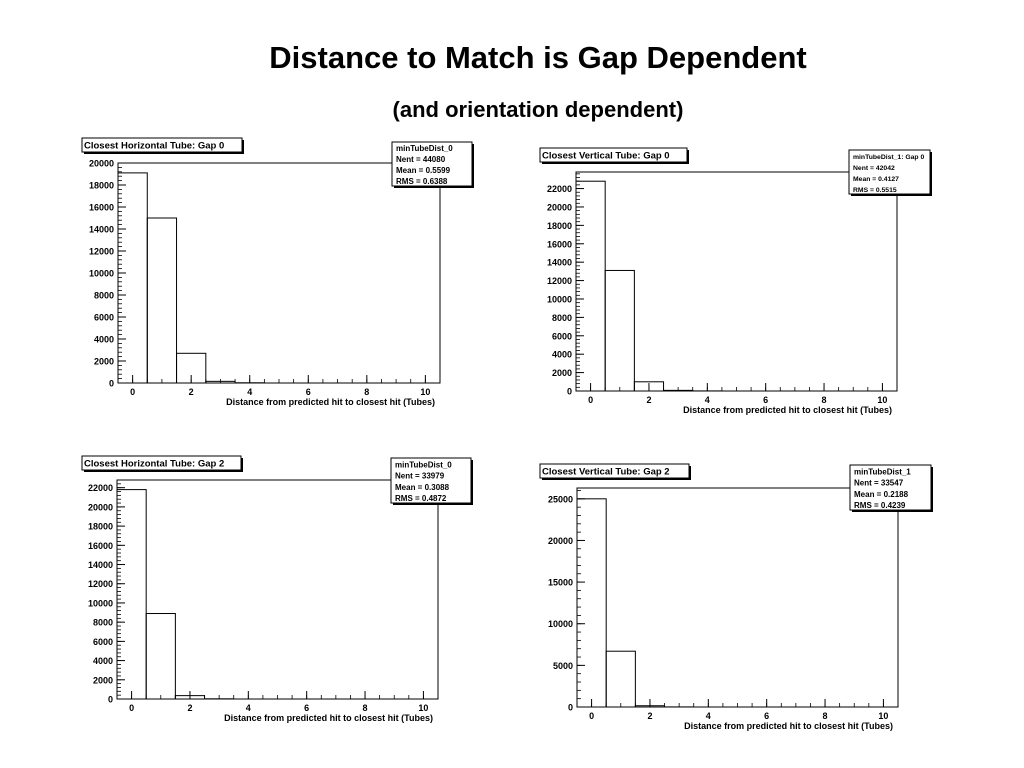  What do you see at coordinates (154, 464) in the screenshot?
I see `chart-title: Closest Horizontal Tube: Gap 2` at bounding box center [154, 464].